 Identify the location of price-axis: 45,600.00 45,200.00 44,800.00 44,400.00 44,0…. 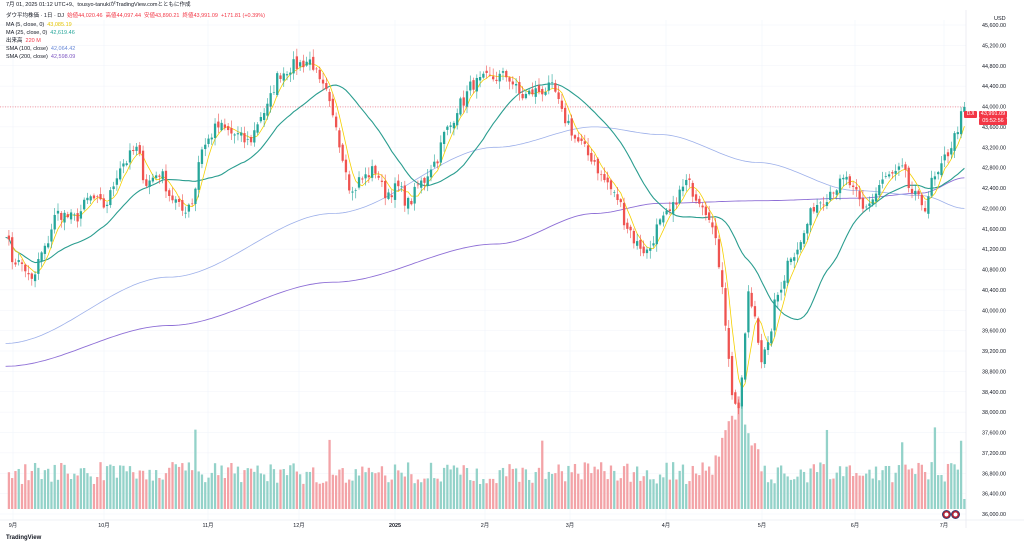
(985, 269).